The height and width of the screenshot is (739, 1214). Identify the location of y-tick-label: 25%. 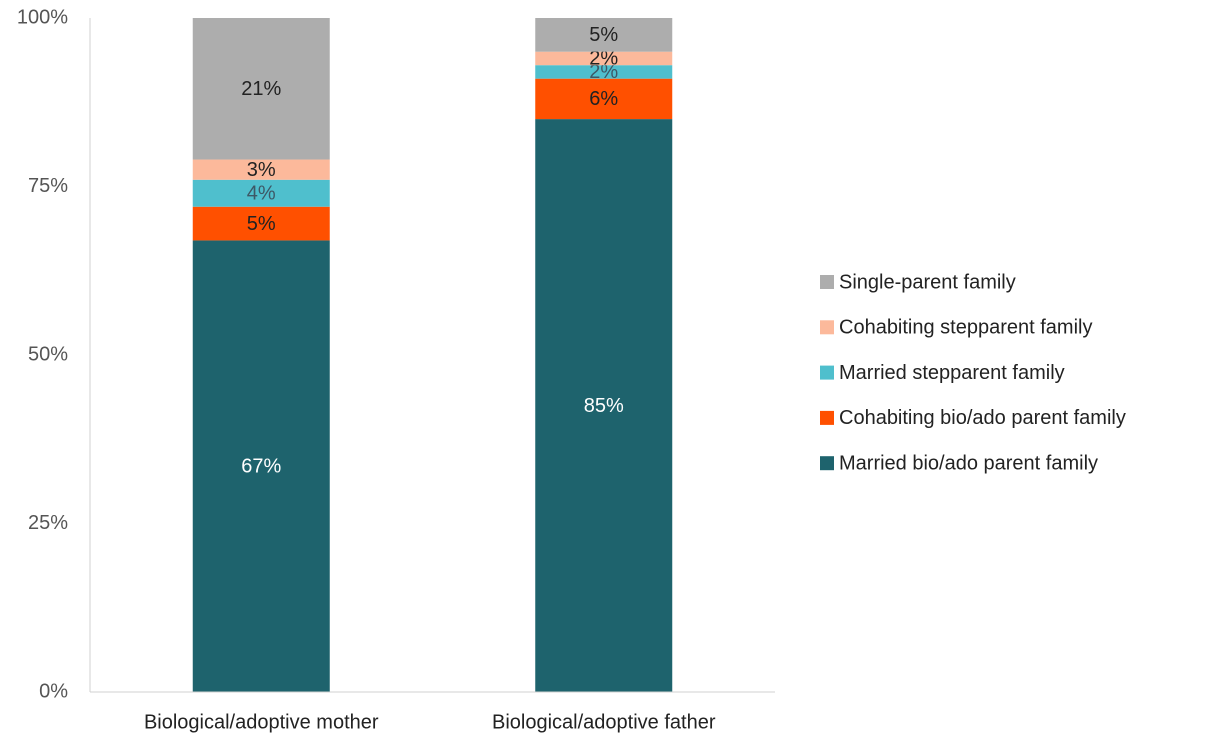
(48, 523).